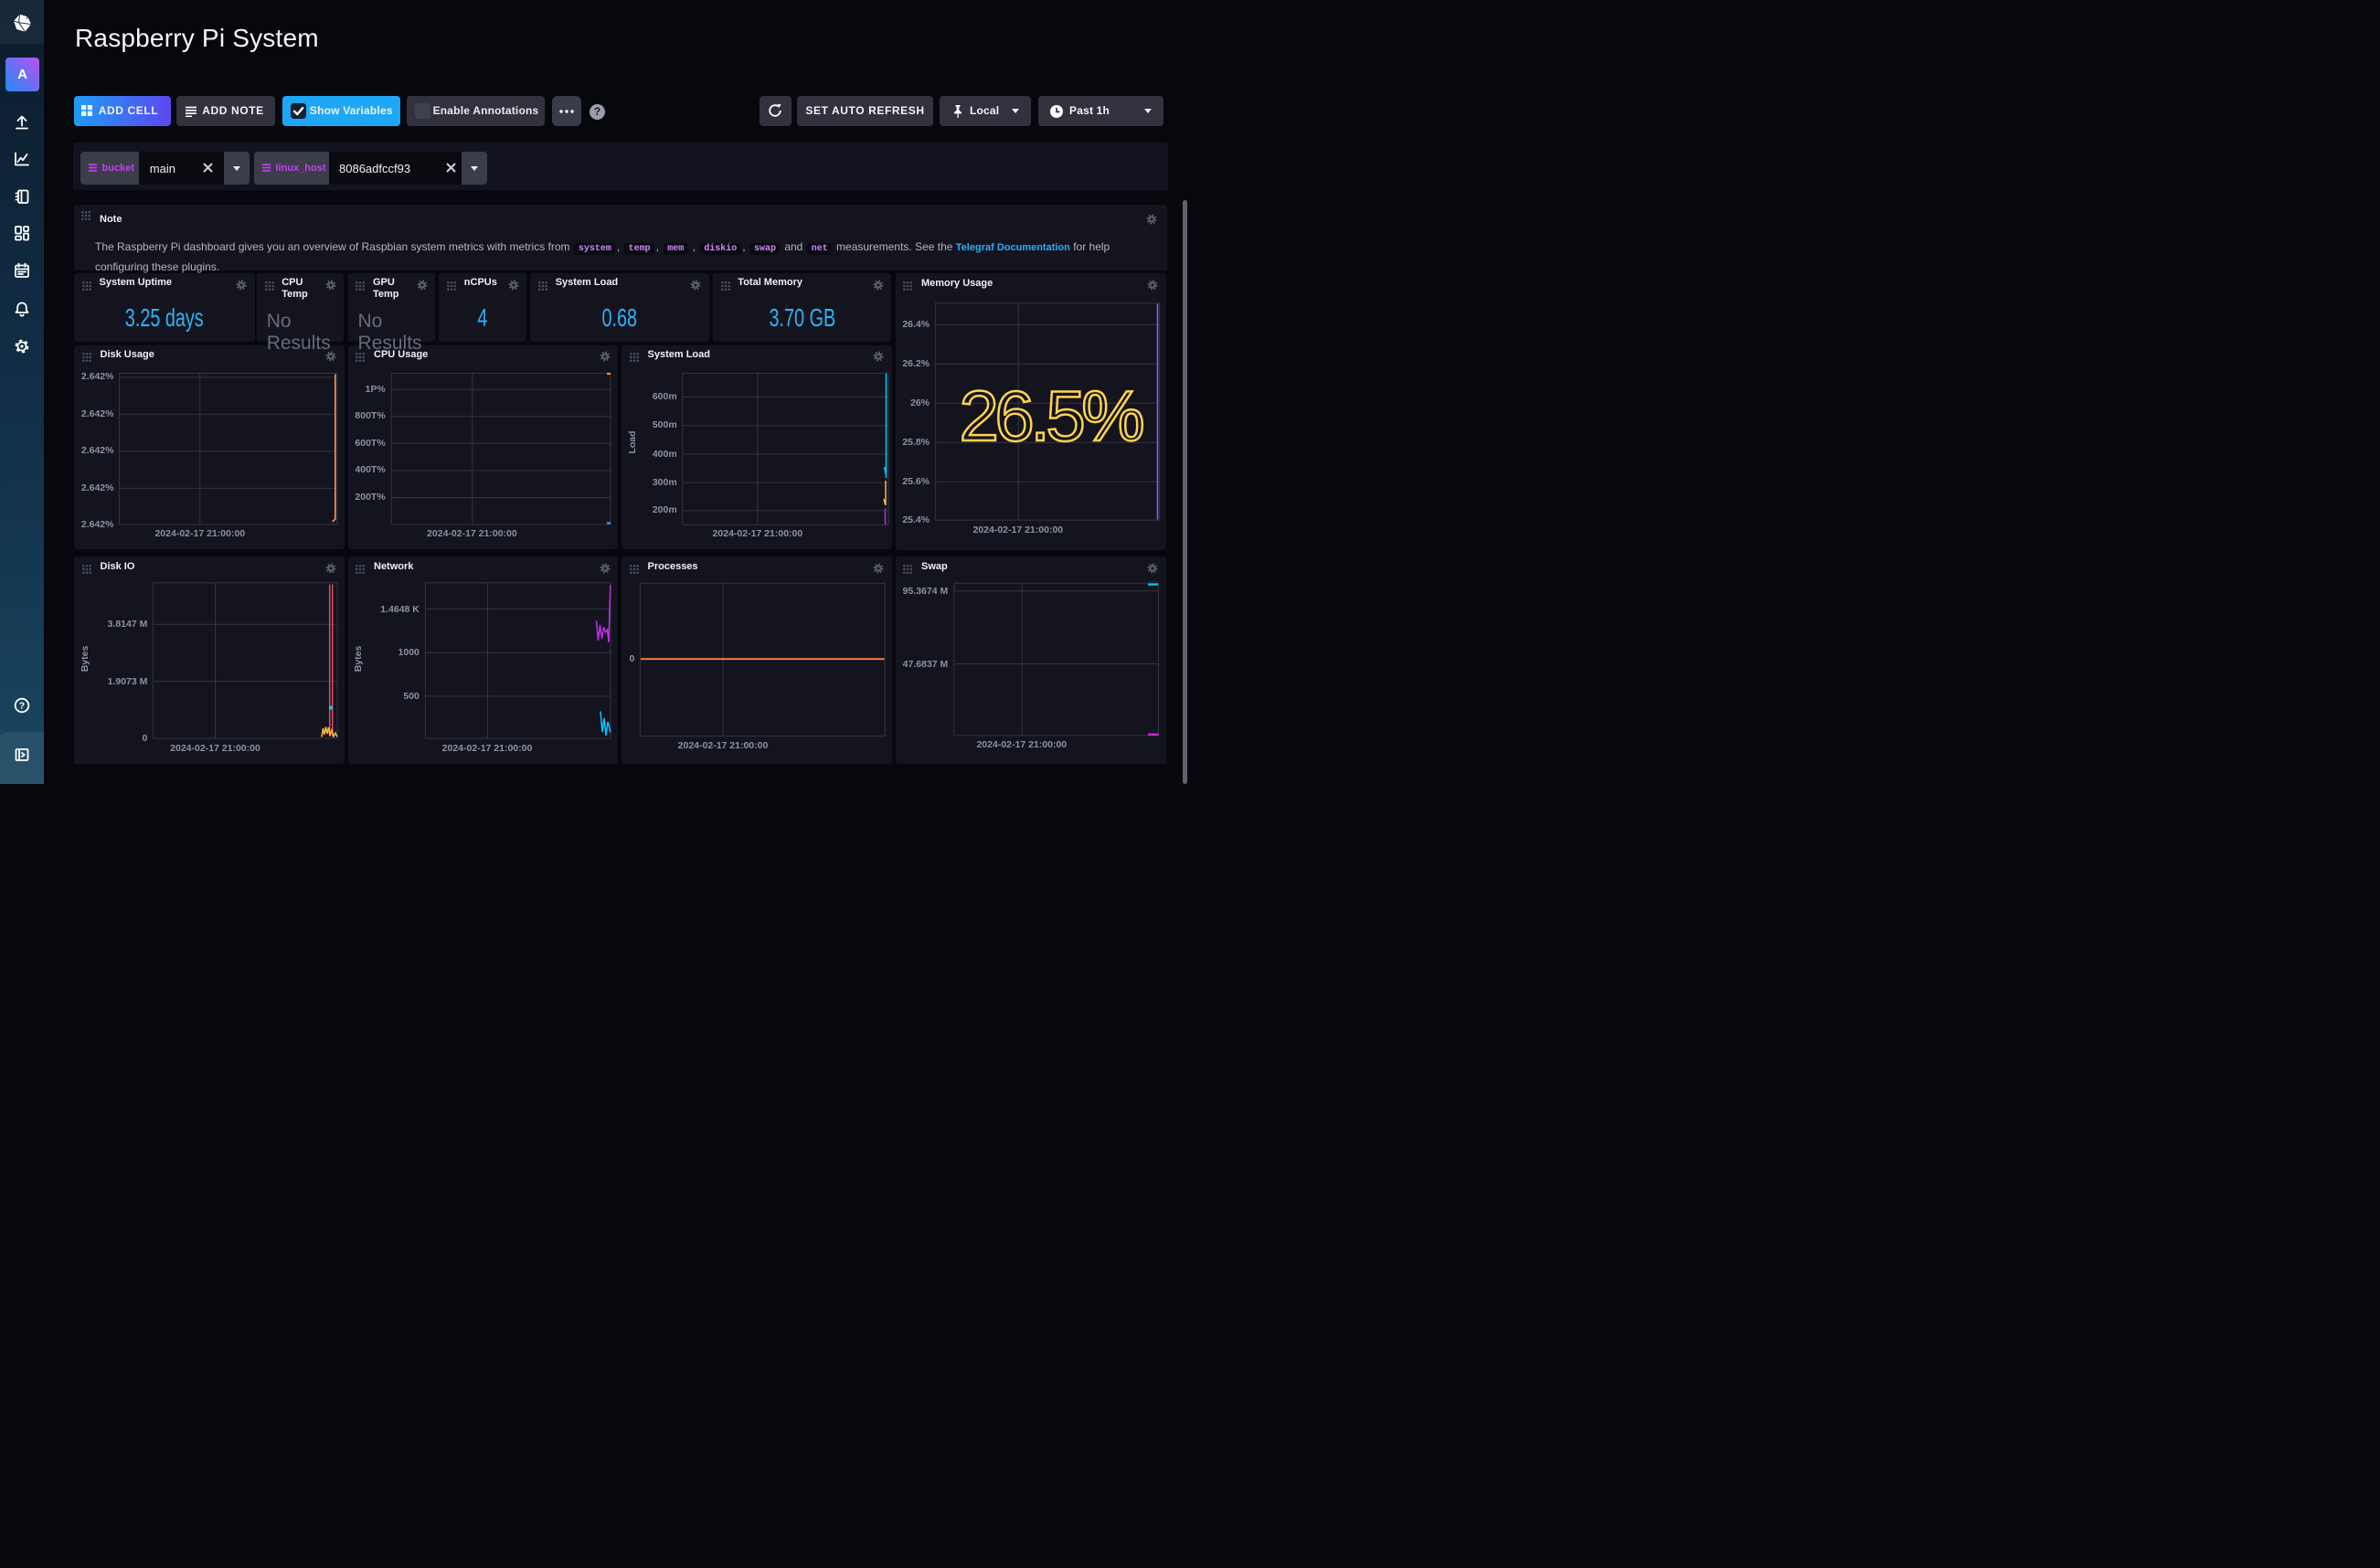  What do you see at coordinates (1050, 417) in the screenshot?
I see `svg-text: 26.5%` at bounding box center [1050, 417].